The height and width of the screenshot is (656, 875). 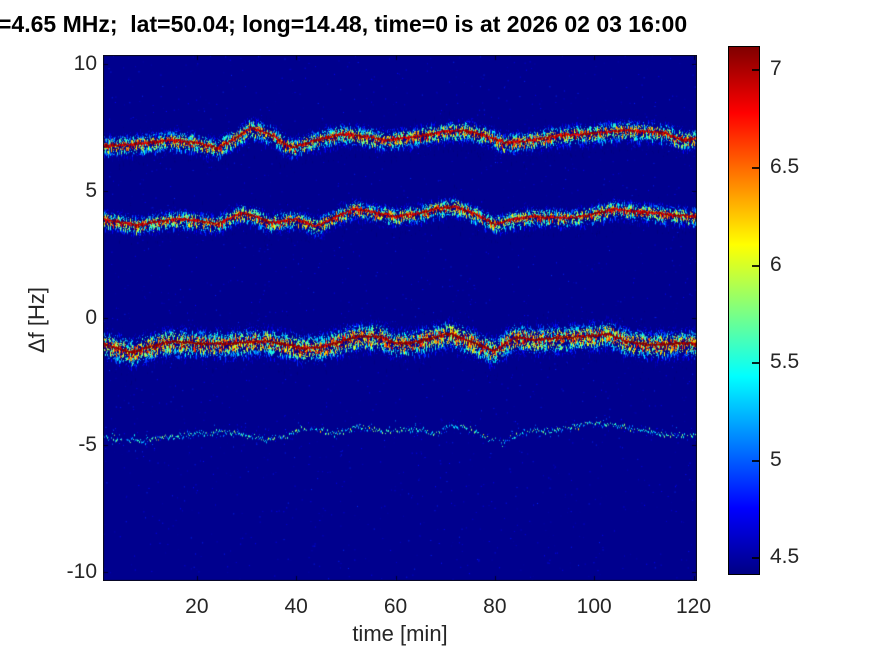 I want to click on colorbar-tick-label-4.5: 4.5, so click(x=785, y=557).